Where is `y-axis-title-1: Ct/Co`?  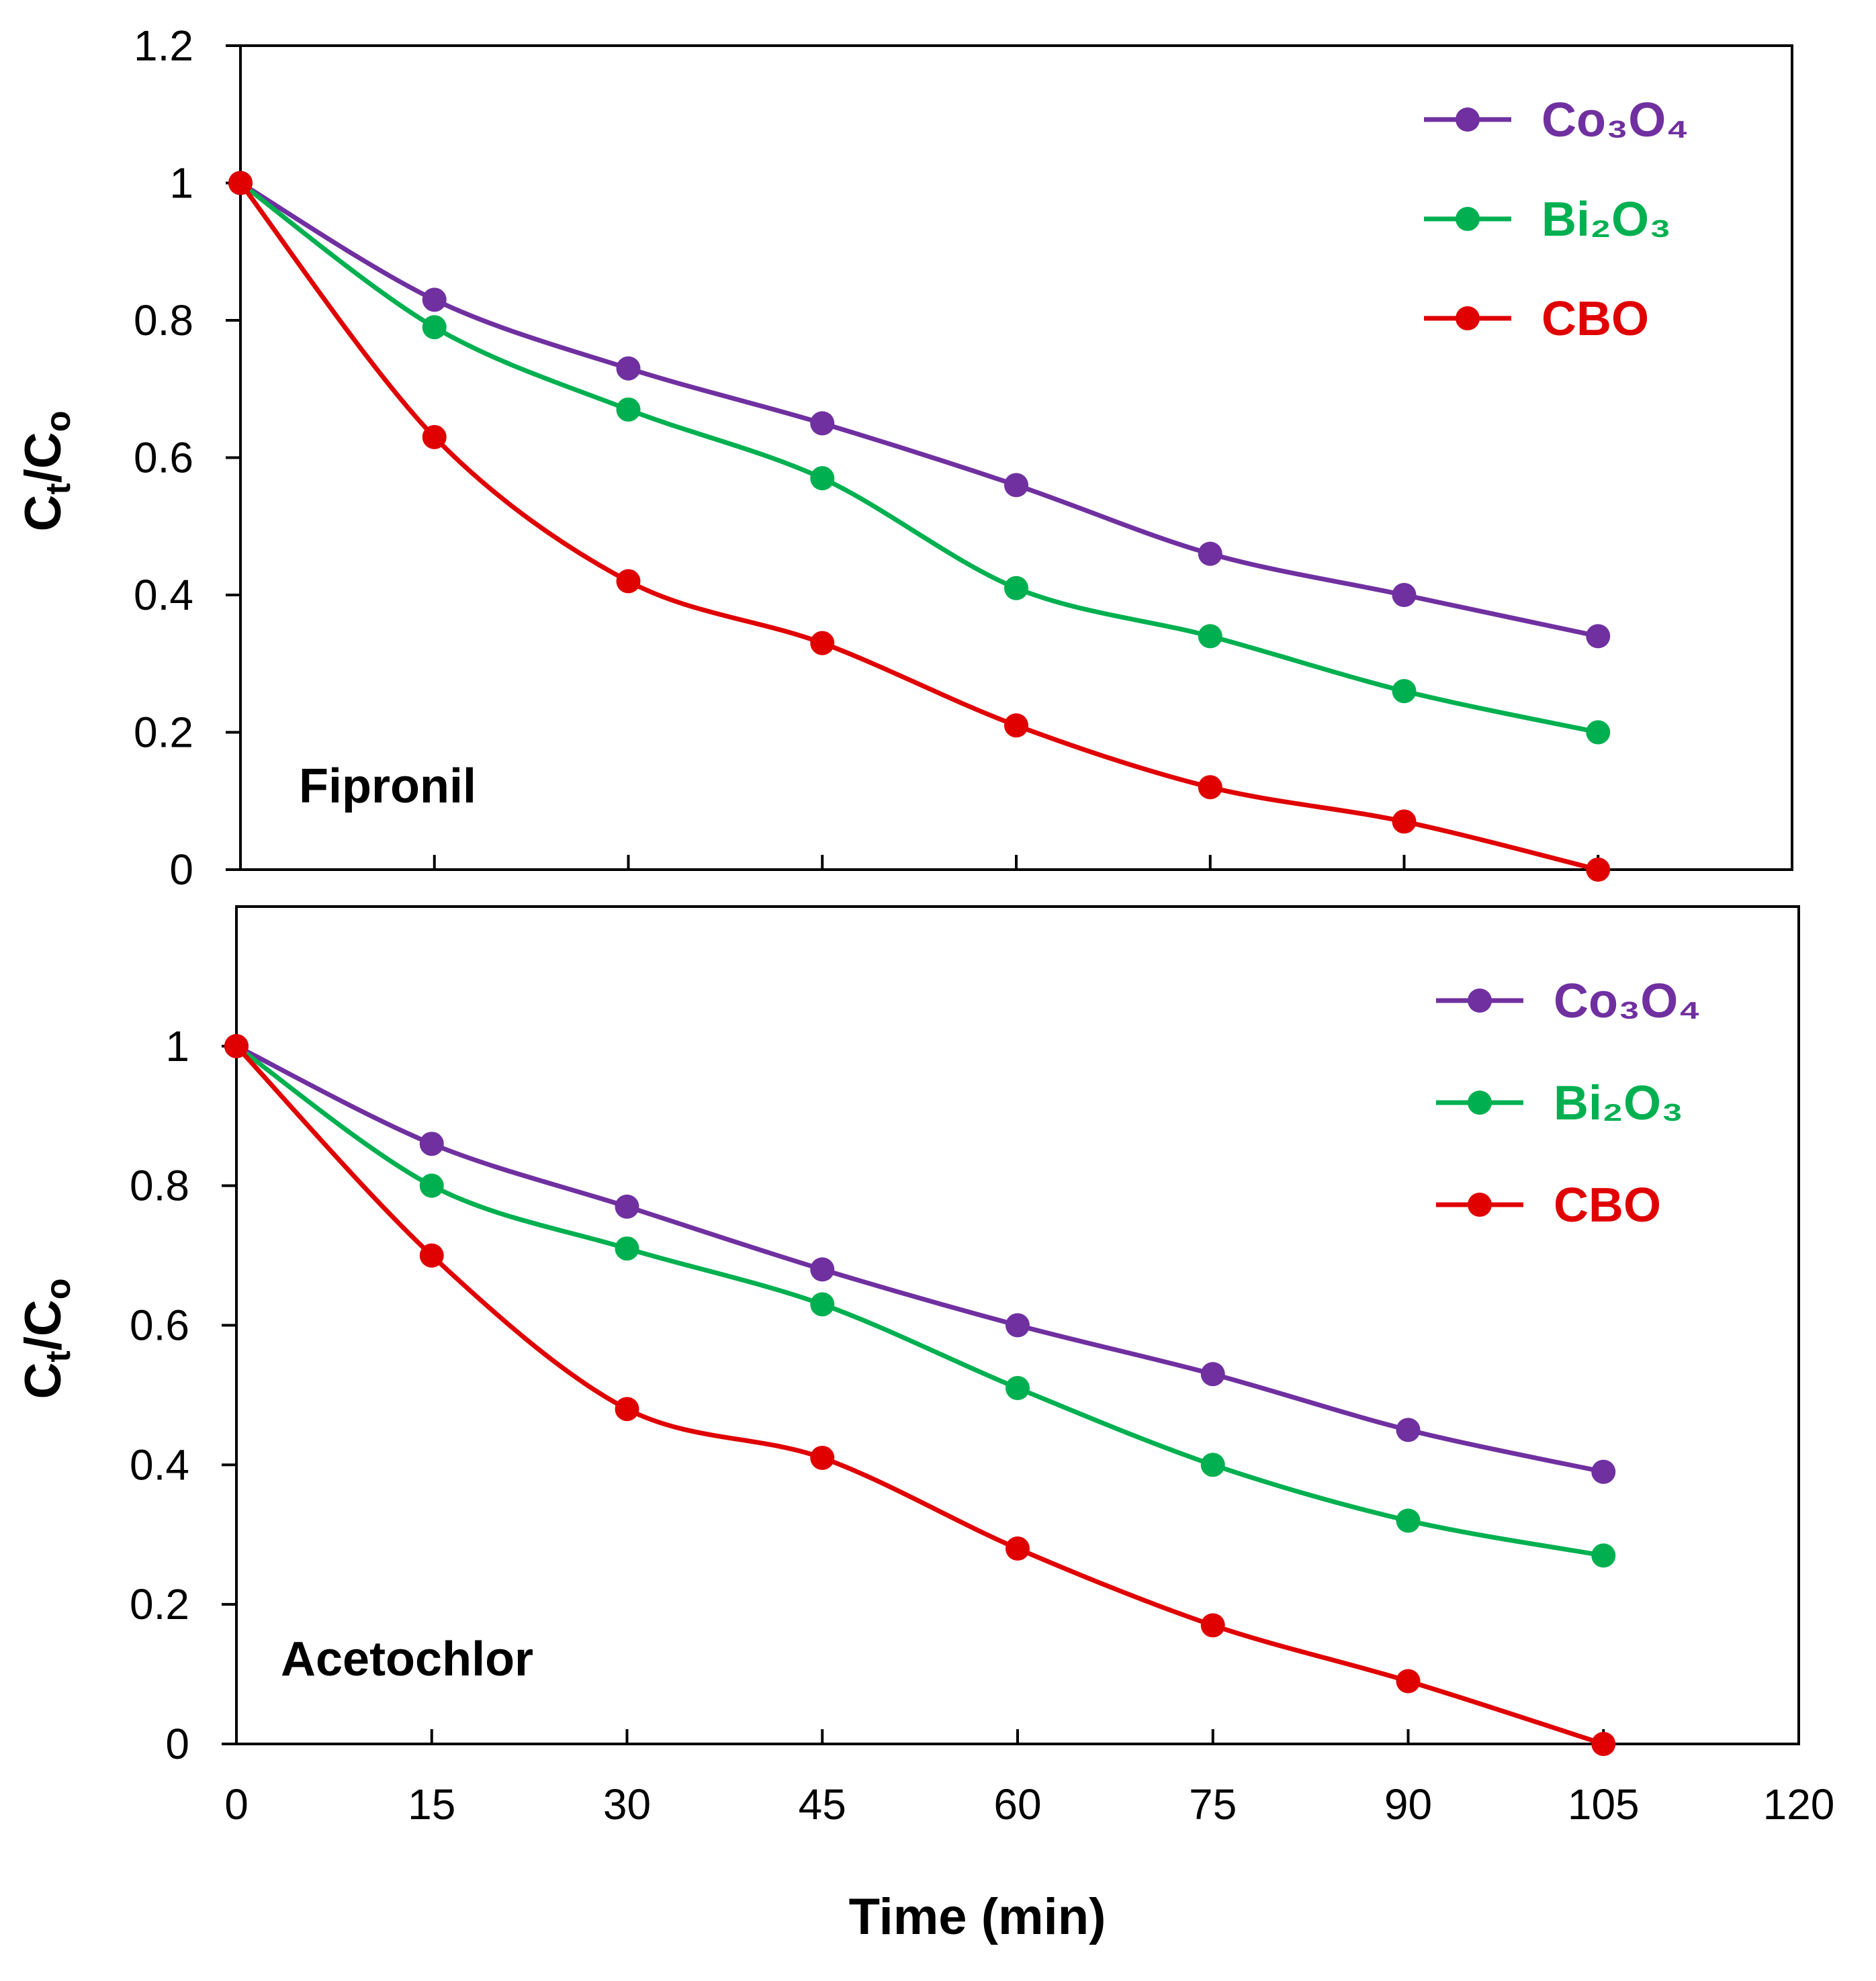 y-axis-title-1: Ct/Co is located at coordinates (46, 1339).